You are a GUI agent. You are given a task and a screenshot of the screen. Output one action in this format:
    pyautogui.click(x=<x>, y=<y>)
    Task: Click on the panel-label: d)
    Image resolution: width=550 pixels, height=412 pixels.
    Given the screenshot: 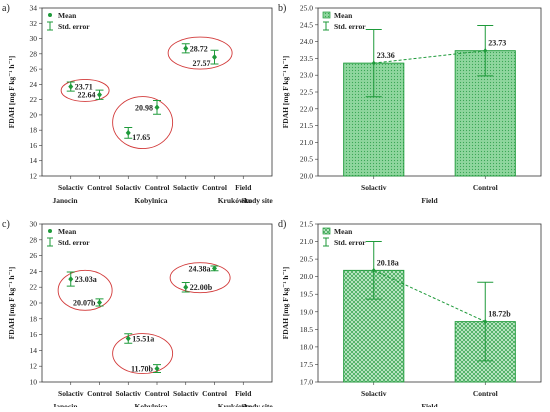 What is the action you would take?
    pyautogui.click(x=282, y=224)
    